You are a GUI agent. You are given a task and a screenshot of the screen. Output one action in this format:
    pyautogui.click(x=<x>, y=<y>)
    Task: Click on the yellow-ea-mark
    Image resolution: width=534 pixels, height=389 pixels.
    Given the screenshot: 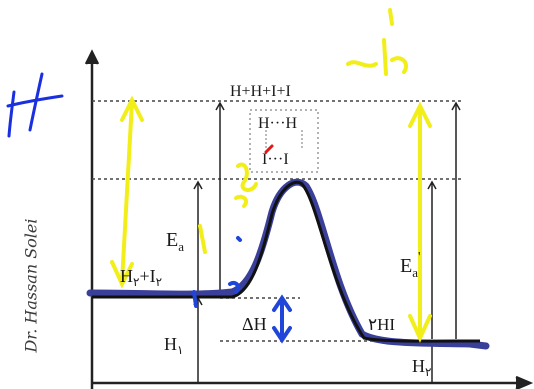 What is the action you would take?
    pyautogui.click(x=202, y=239)
    